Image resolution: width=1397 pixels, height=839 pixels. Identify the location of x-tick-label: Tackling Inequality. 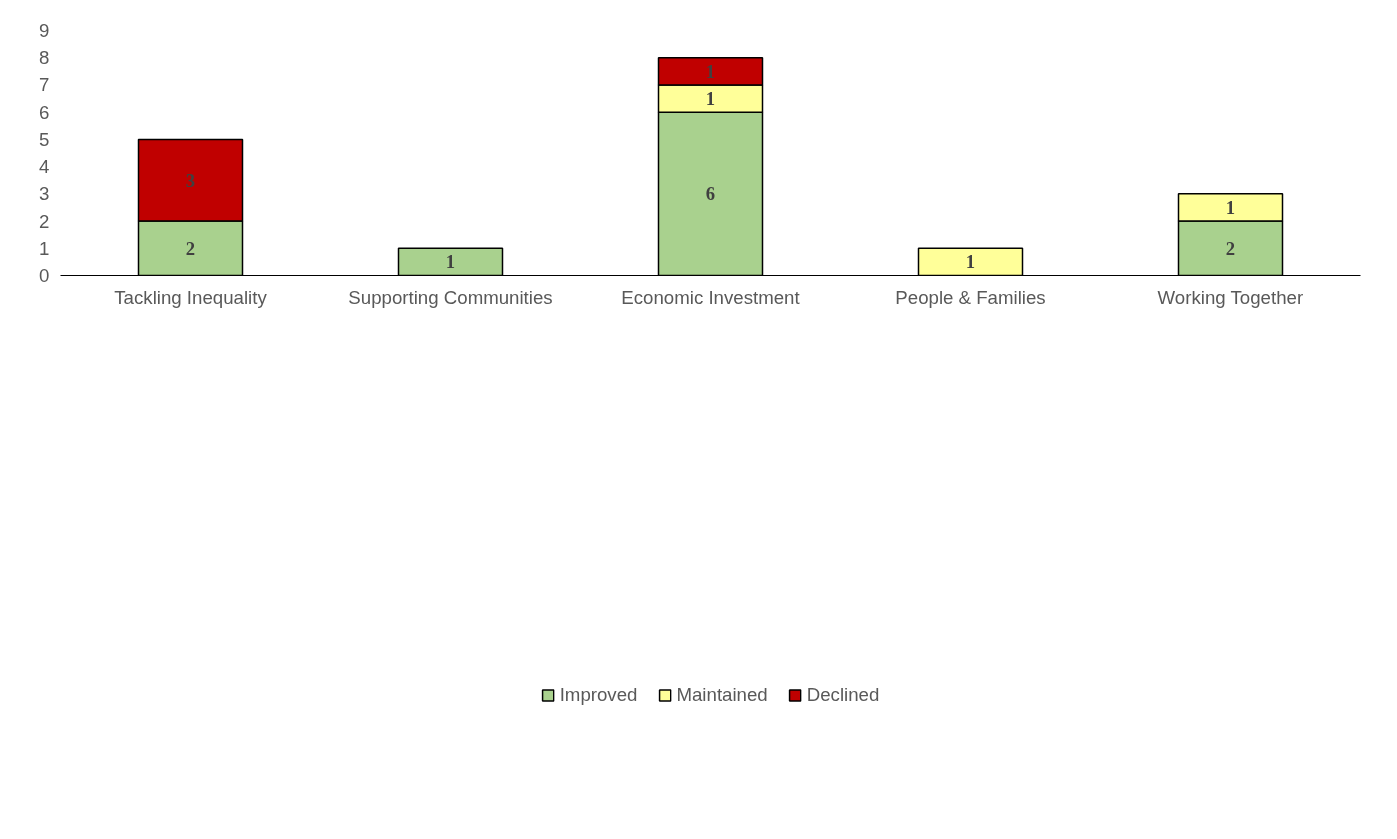
(191, 297).